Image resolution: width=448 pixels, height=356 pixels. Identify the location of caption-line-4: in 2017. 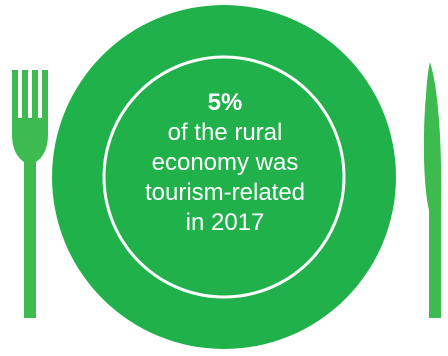
(225, 222).